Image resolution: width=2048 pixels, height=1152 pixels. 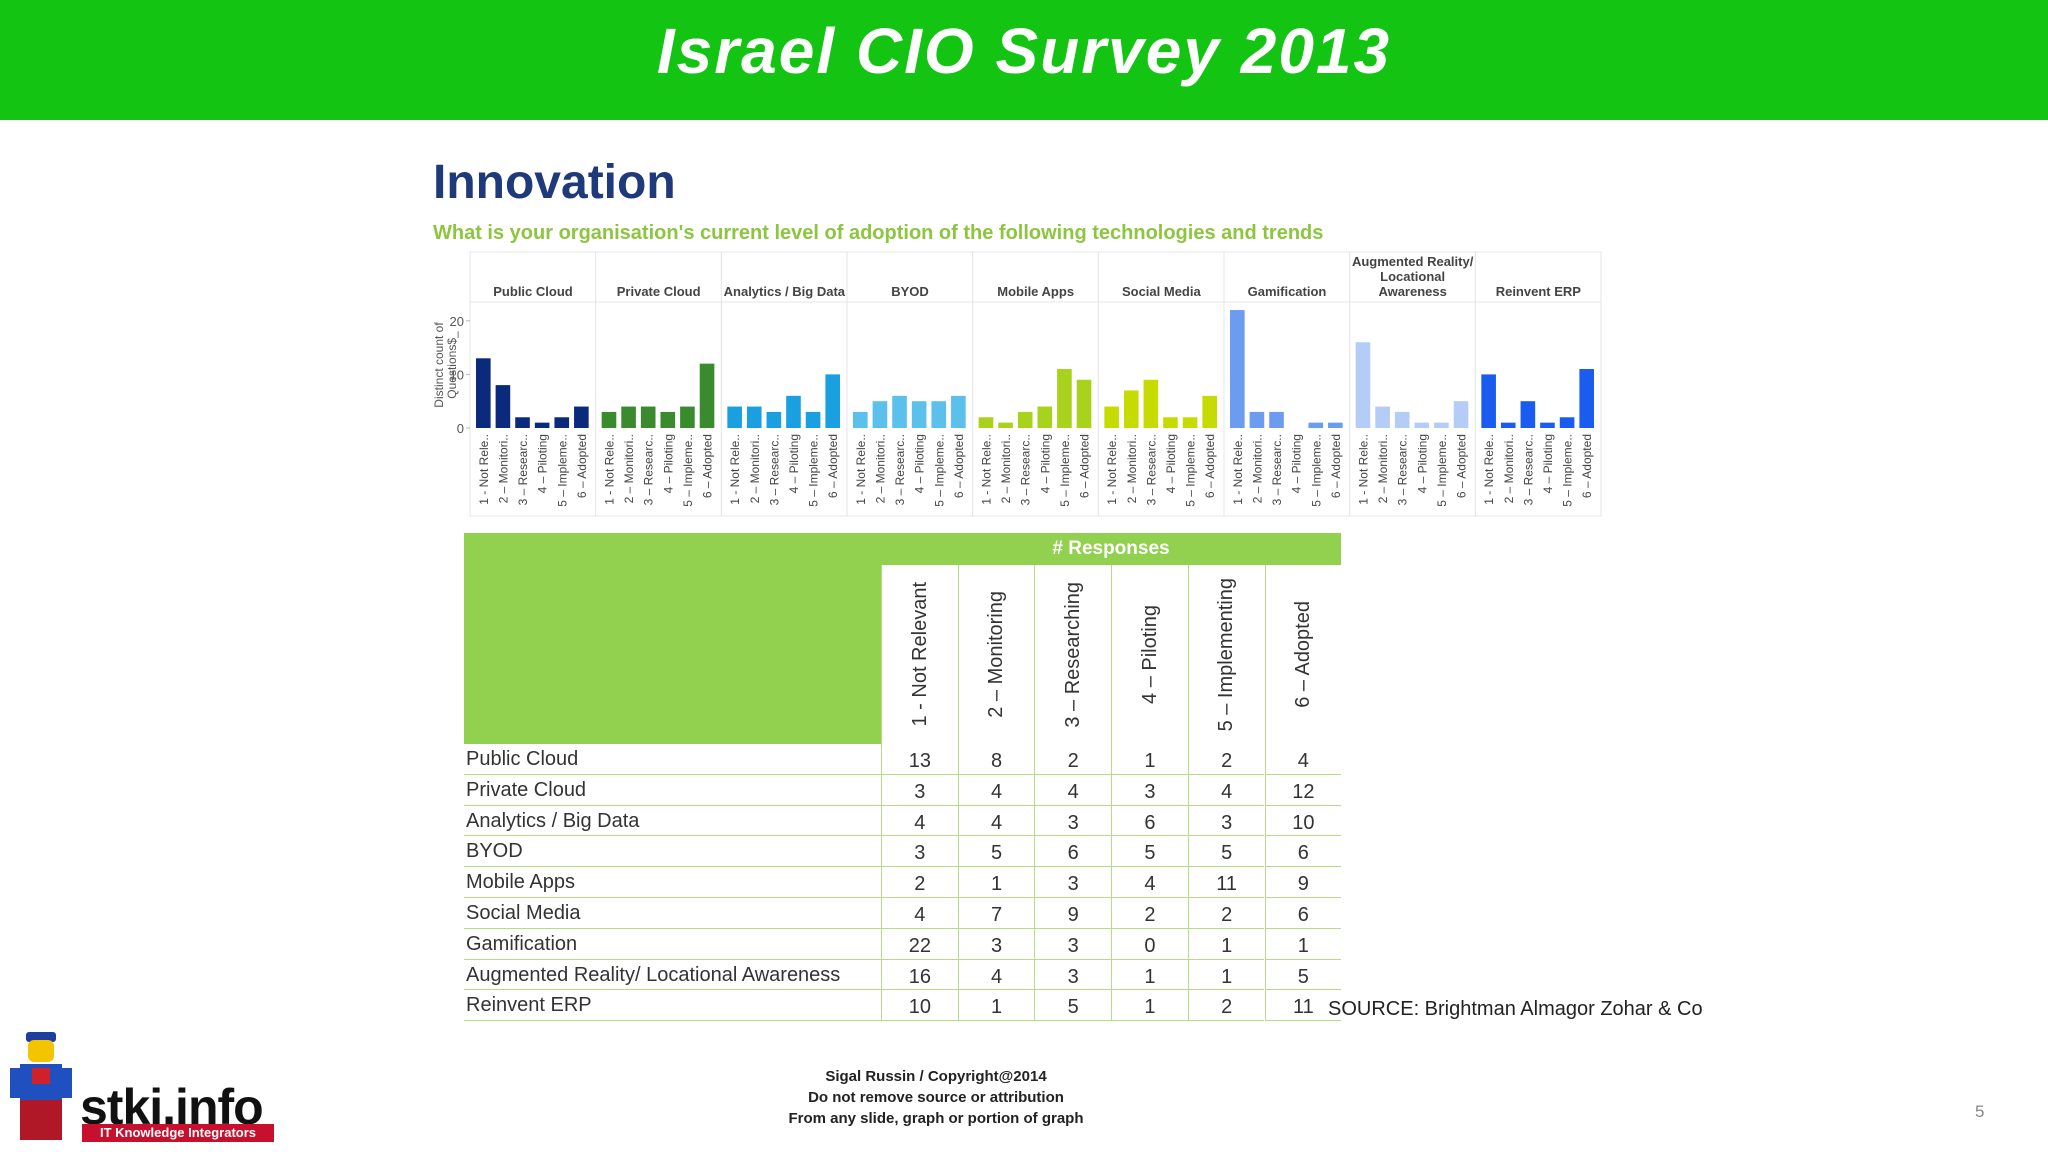 I want to click on row-label: Public Cloud, so click(x=672, y=759).